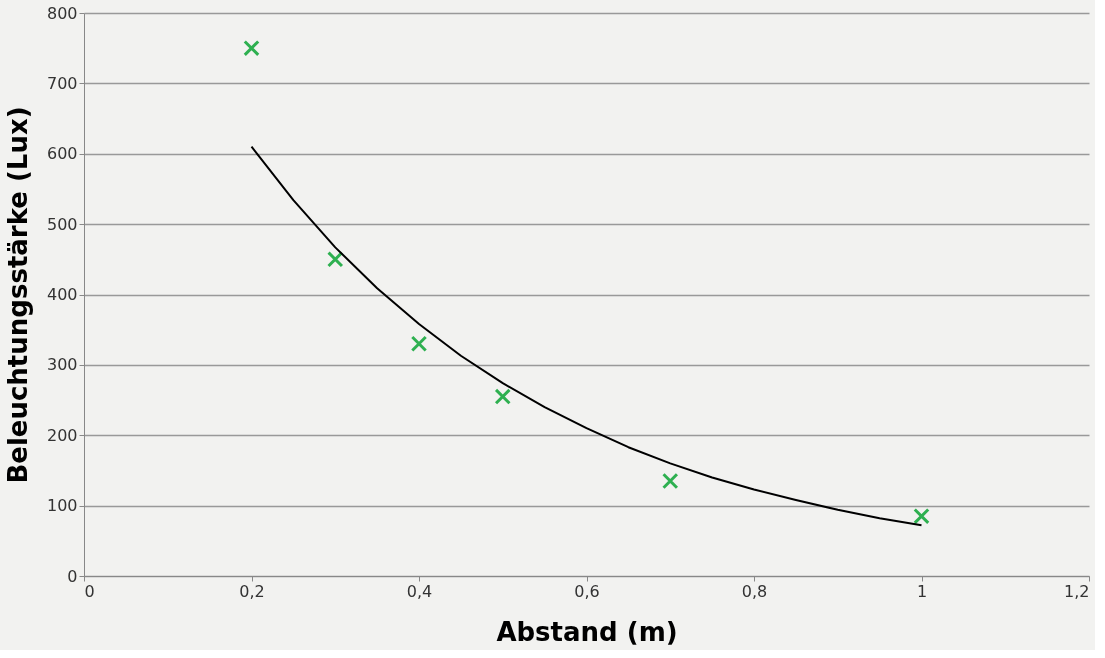 The image size is (1105, 658). What do you see at coordinates (252, 591) in the screenshot?
I see `x-tick-label: 0,2` at bounding box center [252, 591].